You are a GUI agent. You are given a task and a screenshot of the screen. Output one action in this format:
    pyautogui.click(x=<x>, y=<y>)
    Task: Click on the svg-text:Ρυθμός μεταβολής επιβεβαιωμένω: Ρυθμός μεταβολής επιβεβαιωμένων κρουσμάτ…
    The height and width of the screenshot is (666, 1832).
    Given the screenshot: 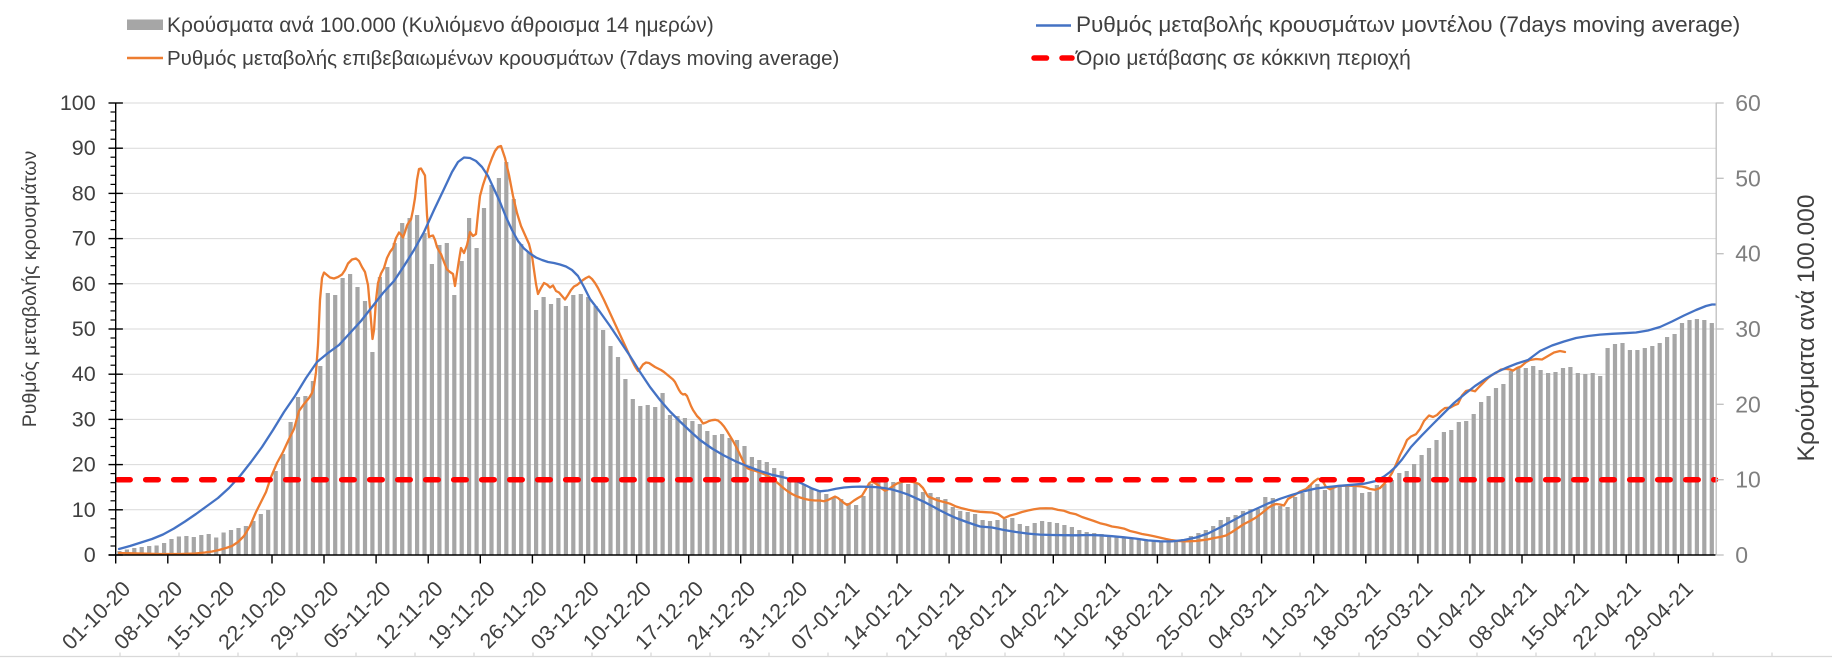 What is the action you would take?
    pyautogui.click(x=503, y=58)
    